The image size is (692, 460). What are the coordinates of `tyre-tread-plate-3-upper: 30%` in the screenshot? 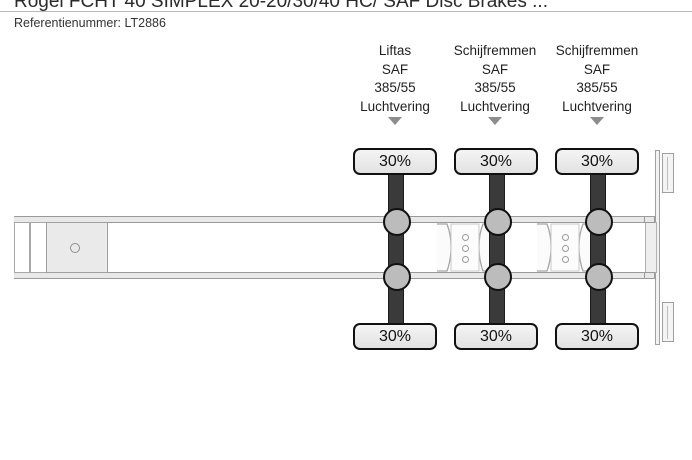 It's located at (597, 161).